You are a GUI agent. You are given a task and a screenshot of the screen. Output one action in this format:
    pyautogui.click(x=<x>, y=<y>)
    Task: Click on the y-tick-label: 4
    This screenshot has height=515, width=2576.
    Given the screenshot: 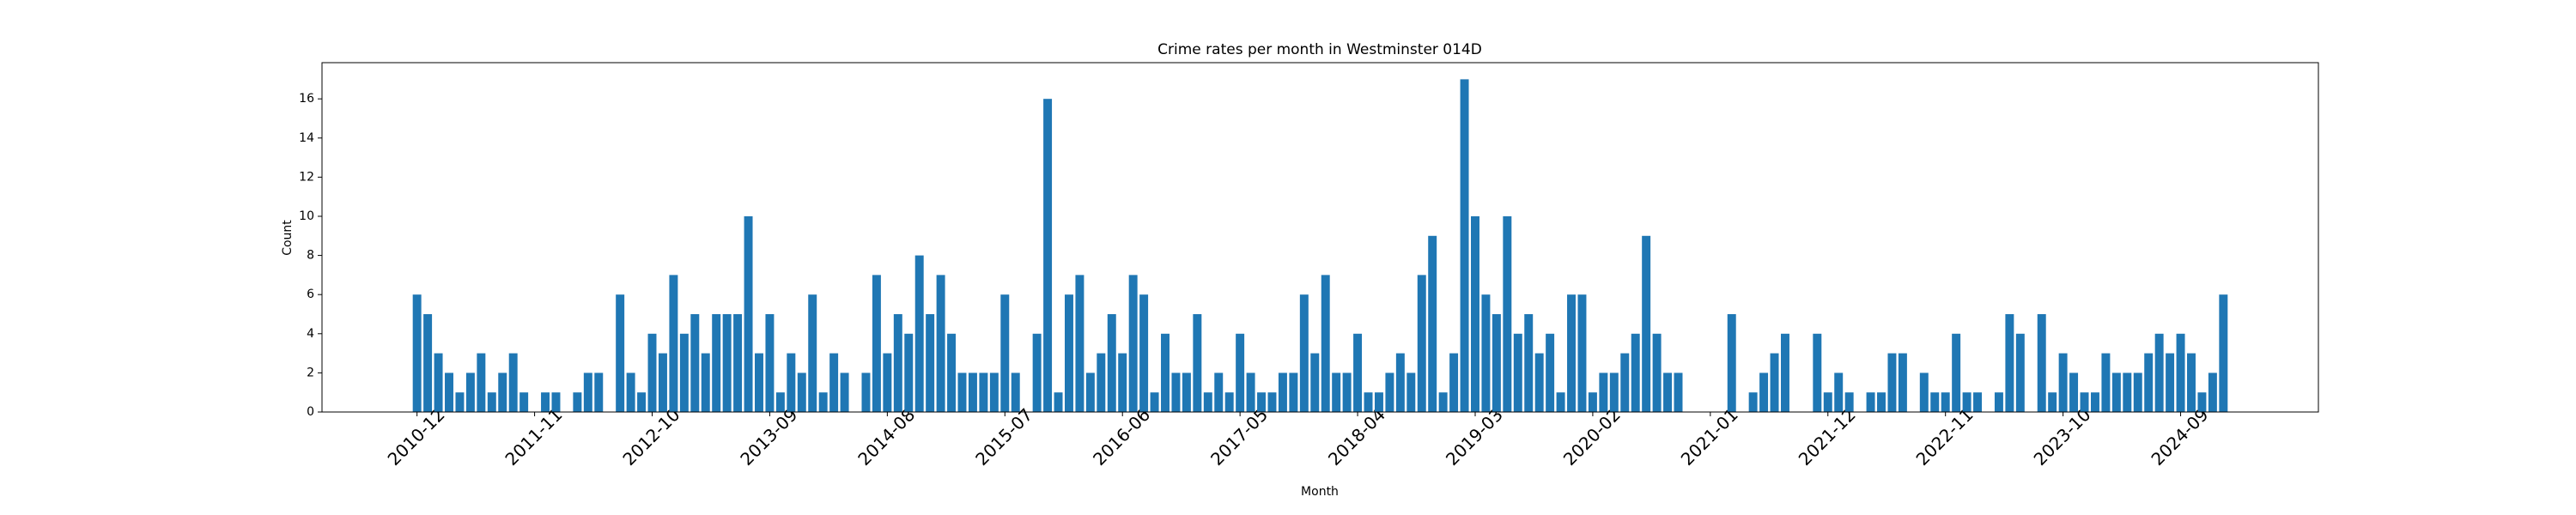 What is the action you would take?
    pyautogui.click(x=311, y=334)
    